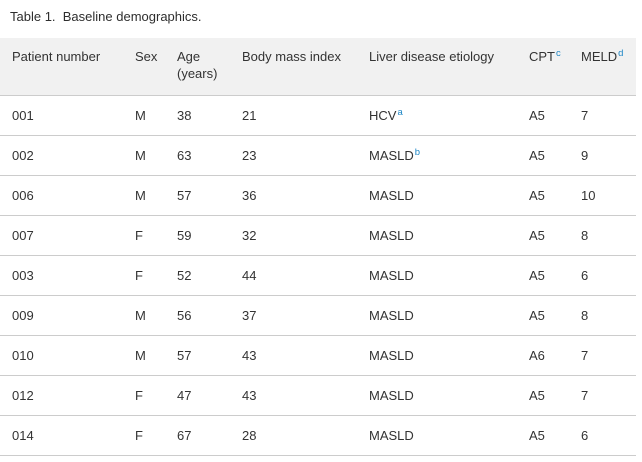 Image resolution: width=642 pixels, height=462 pixels. I want to click on cell-age: 38, so click(197, 115).